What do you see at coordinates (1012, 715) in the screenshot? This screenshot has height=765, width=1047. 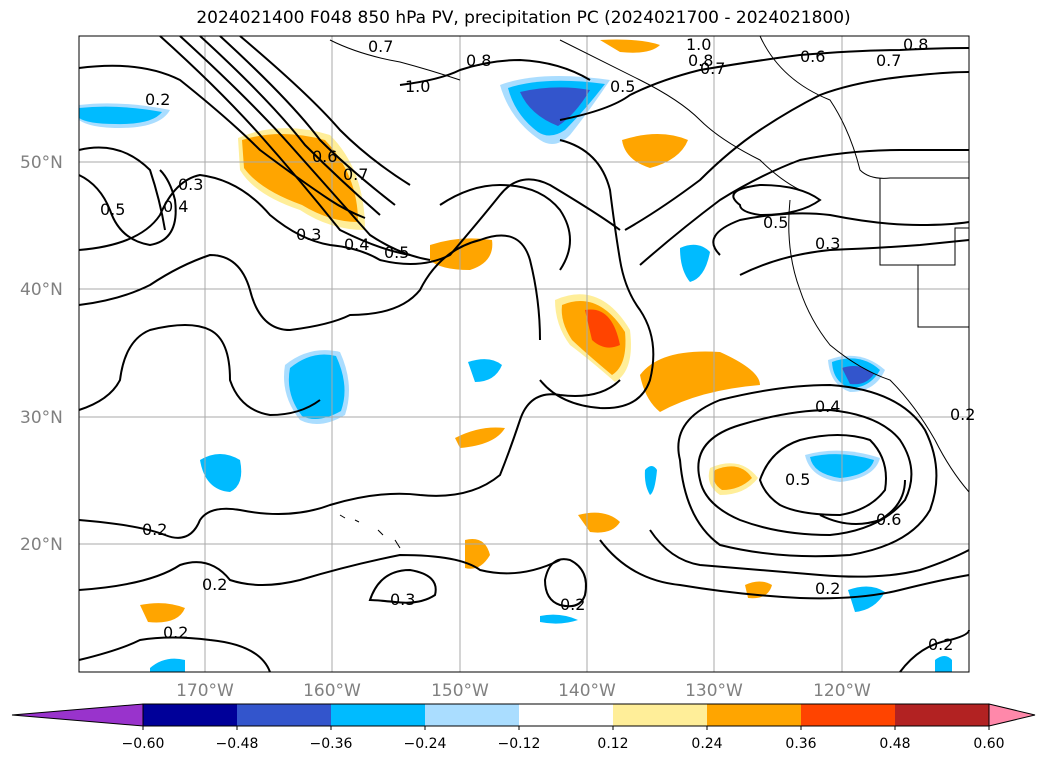 I see `colorbar-extend-high` at bounding box center [1012, 715].